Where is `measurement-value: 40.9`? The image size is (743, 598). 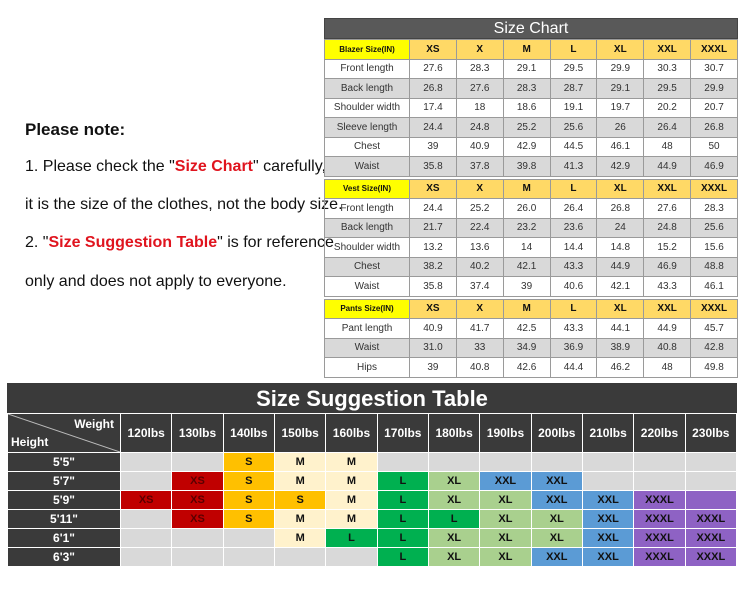
measurement-value: 40.9 is located at coordinates (433, 328).